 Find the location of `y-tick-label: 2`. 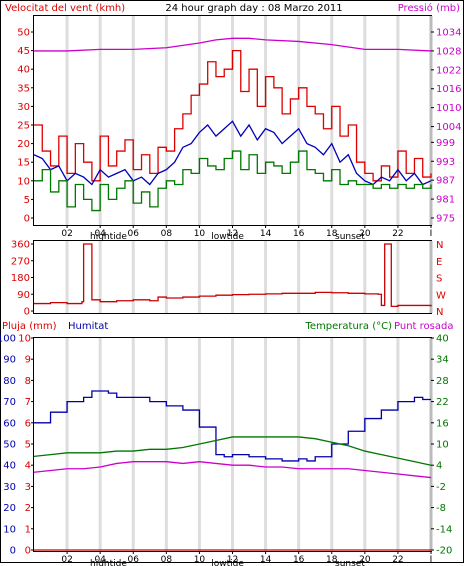

y-tick-label: 2 is located at coordinates (28, 508).